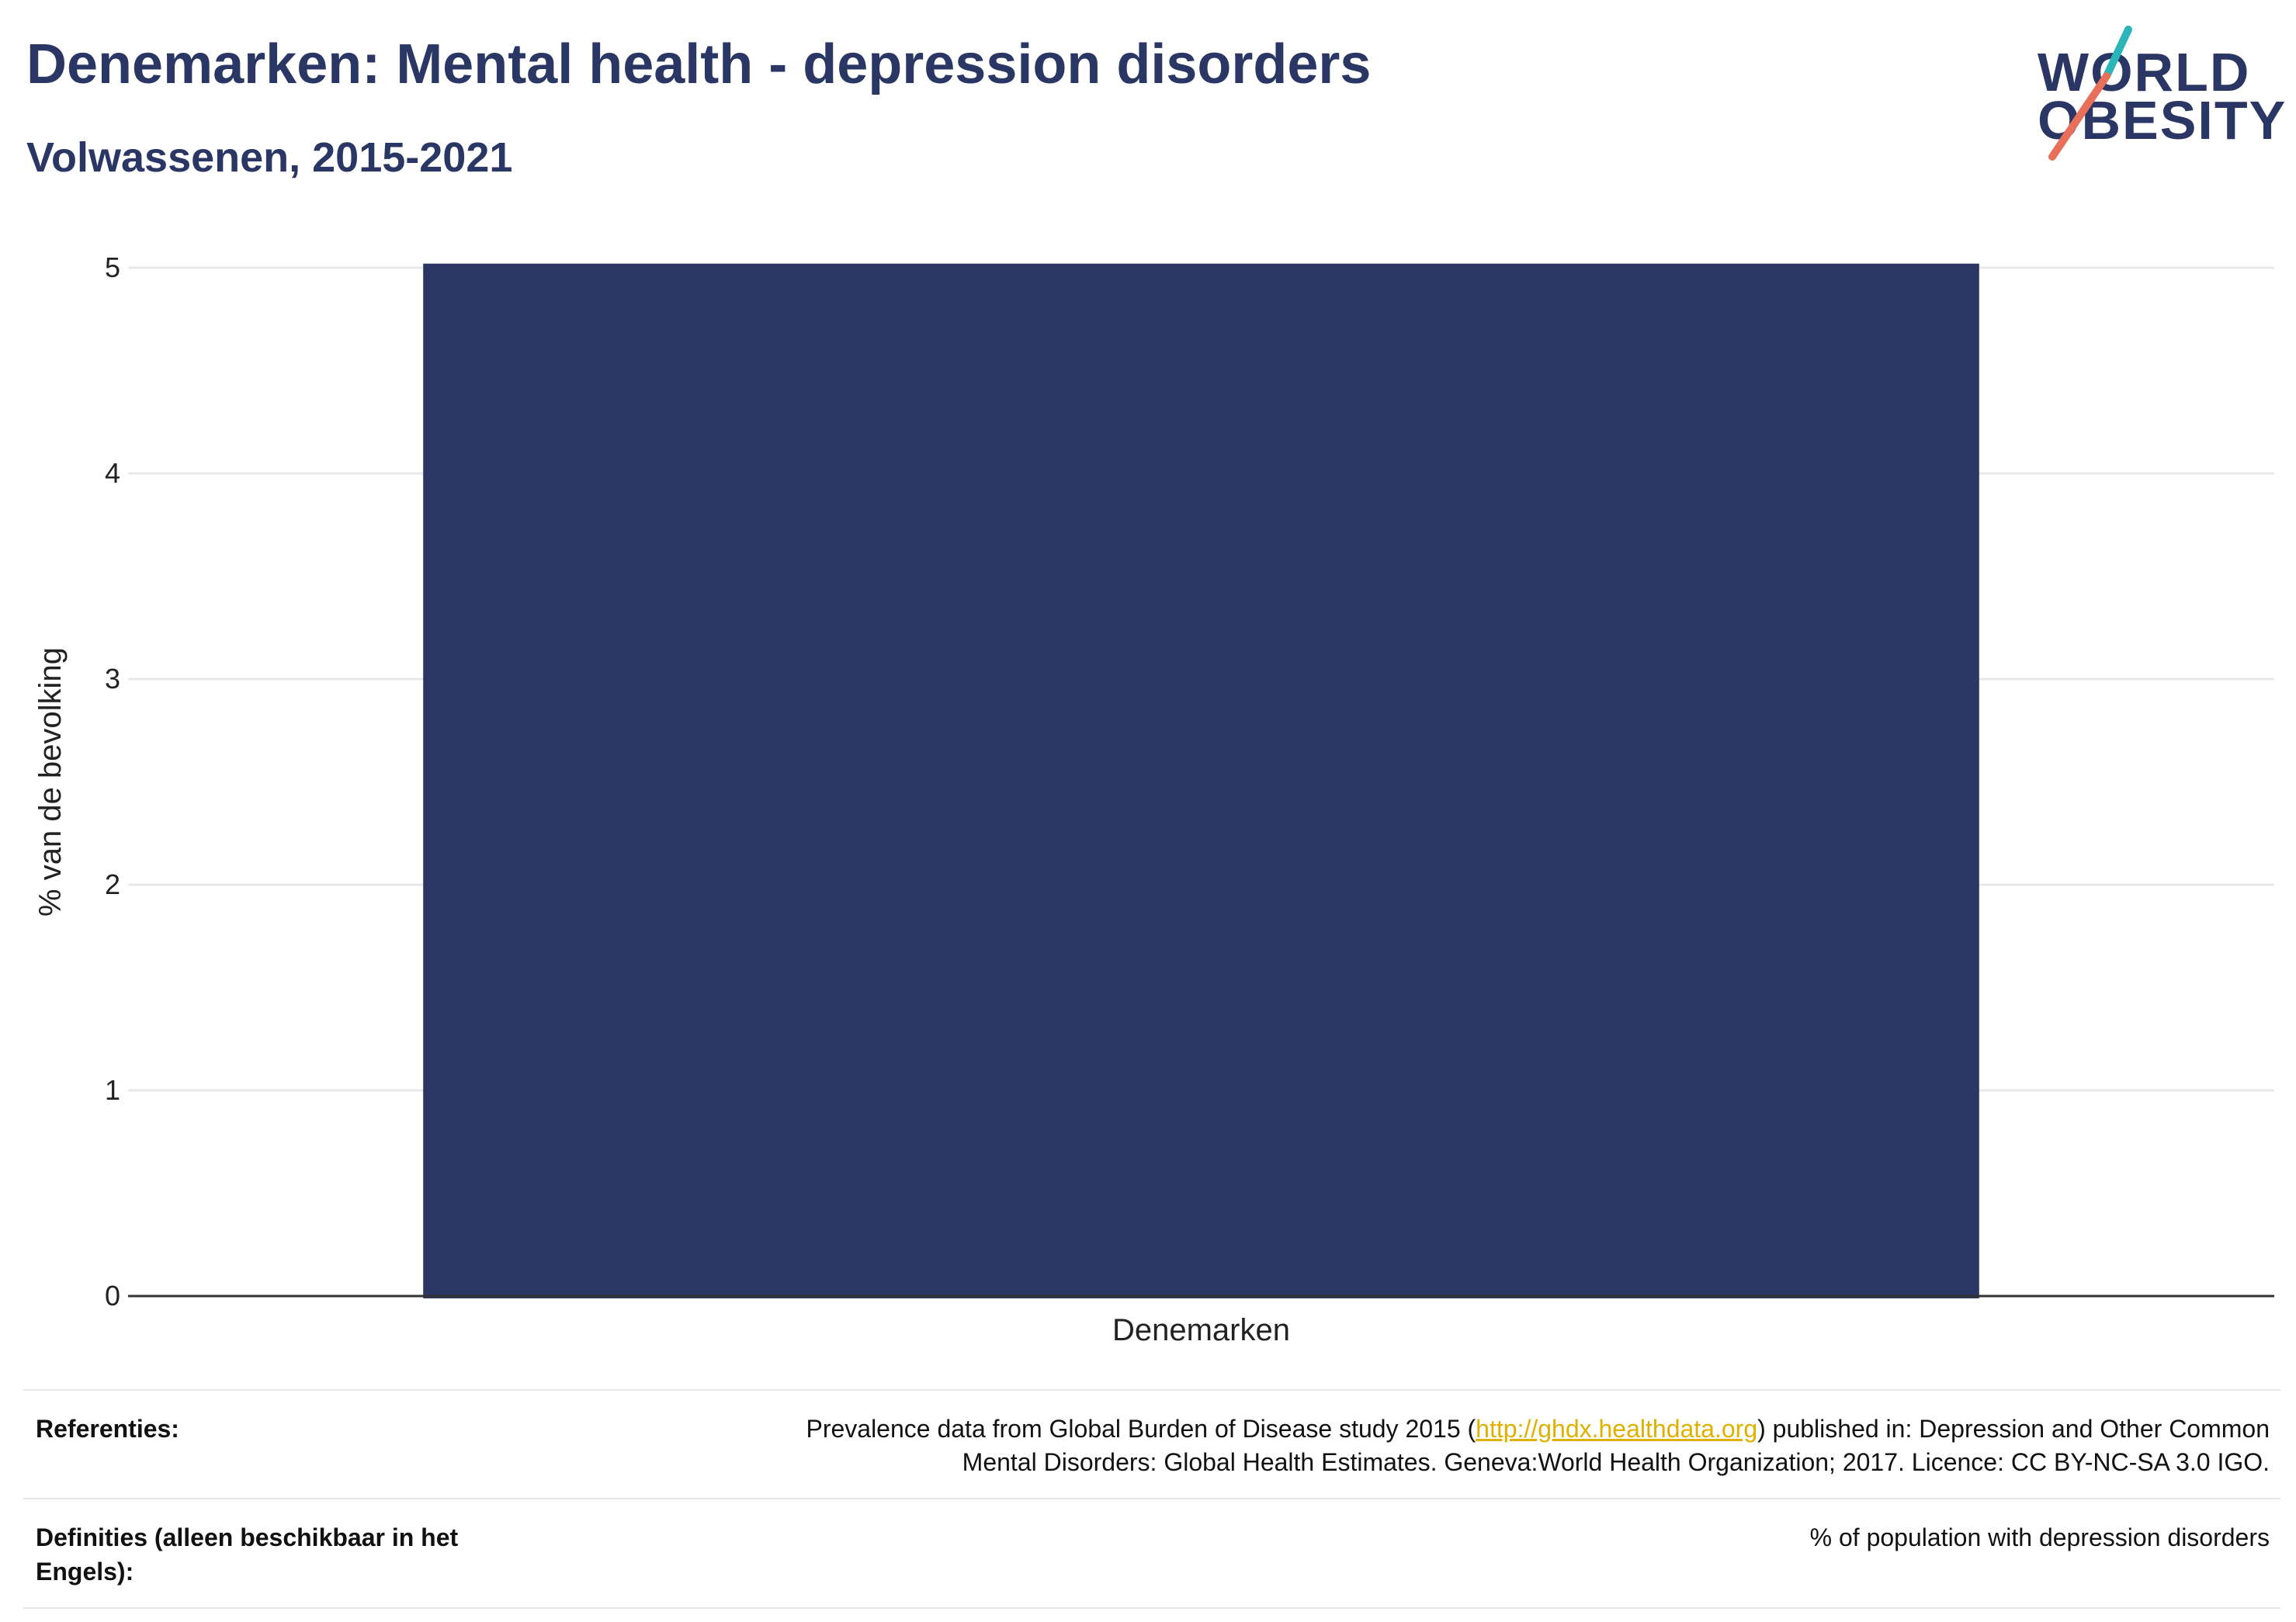 This screenshot has width=2296, height=1622. What do you see at coordinates (112, 679) in the screenshot?
I see `y-tick-label: 3` at bounding box center [112, 679].